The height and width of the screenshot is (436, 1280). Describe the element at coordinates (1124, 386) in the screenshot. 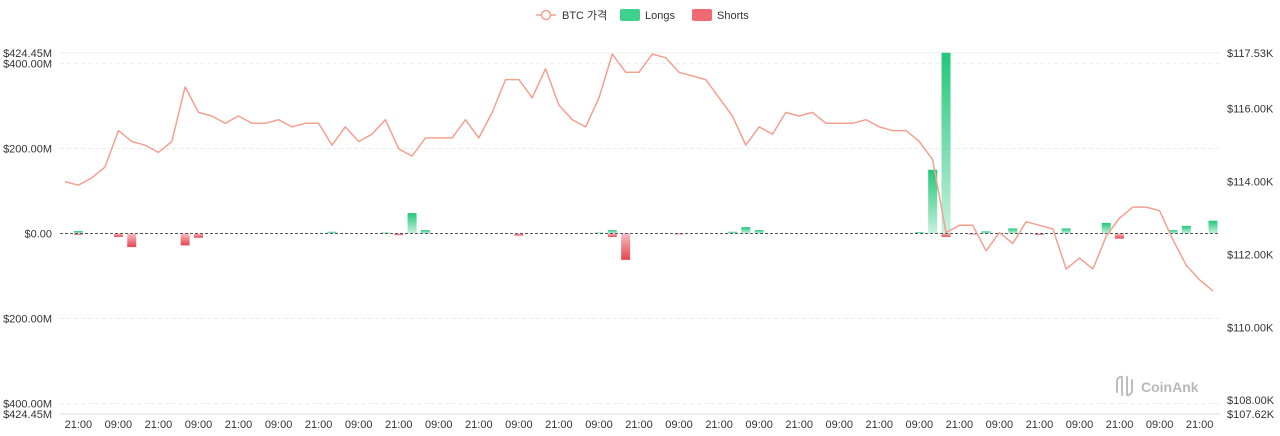

I see `coinank-logo-icon` at that location.